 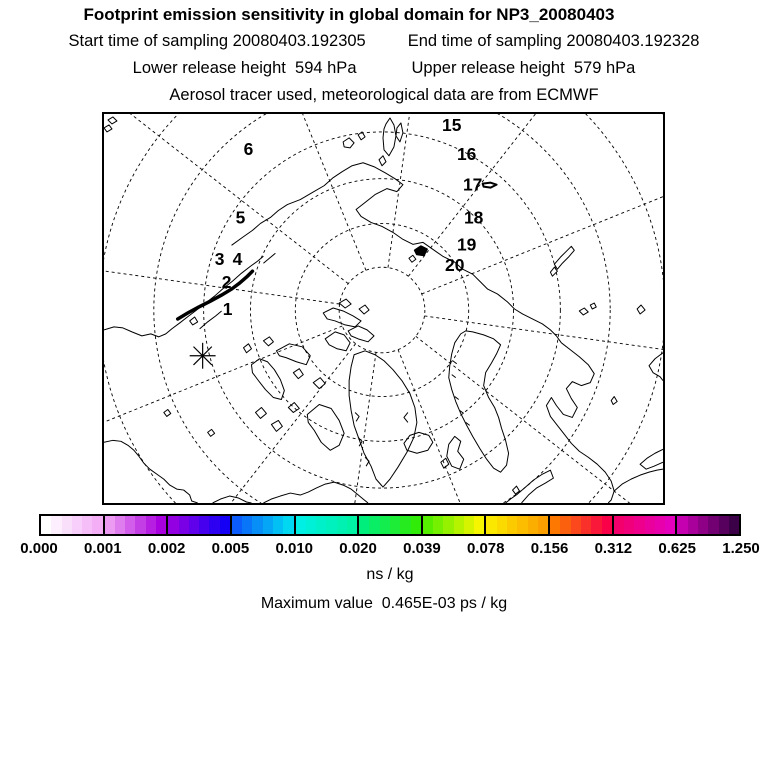 What do you see at coordinates (467, 244) in the screenshot?
I see `track-point-label: 19` at bounding box center [467, 244].